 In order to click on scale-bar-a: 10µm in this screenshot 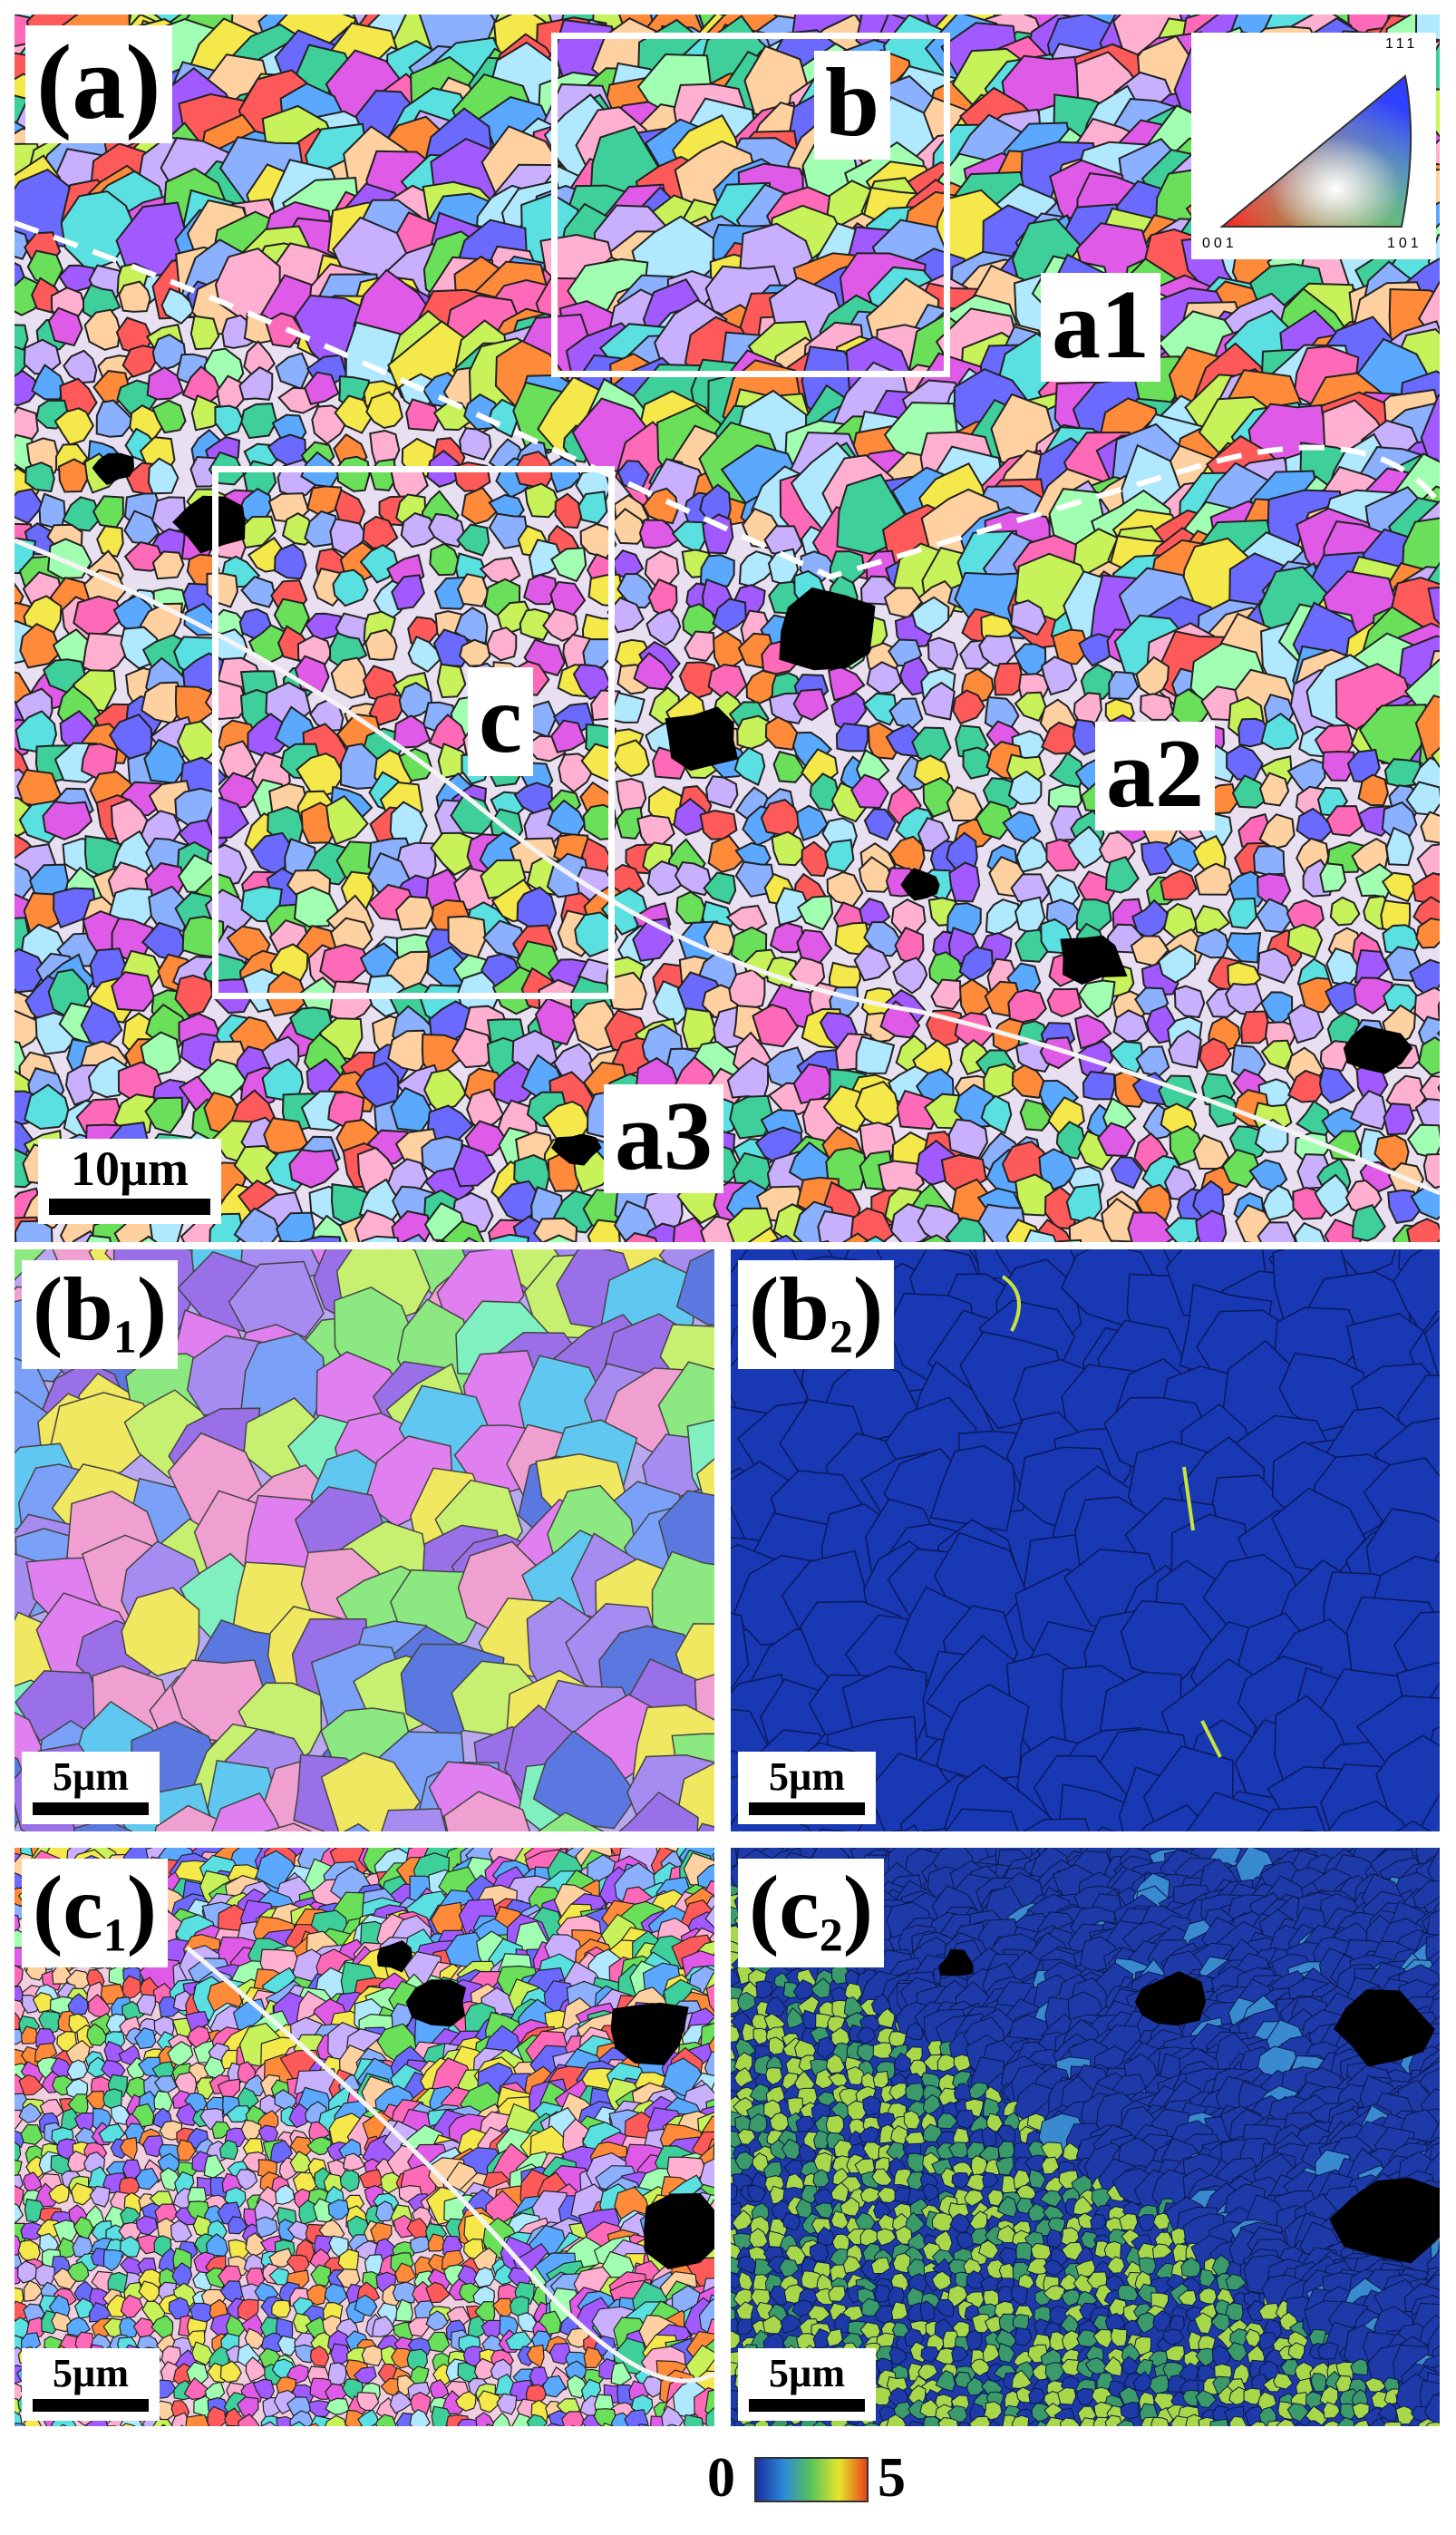, I will do `click(129, 1181)`.